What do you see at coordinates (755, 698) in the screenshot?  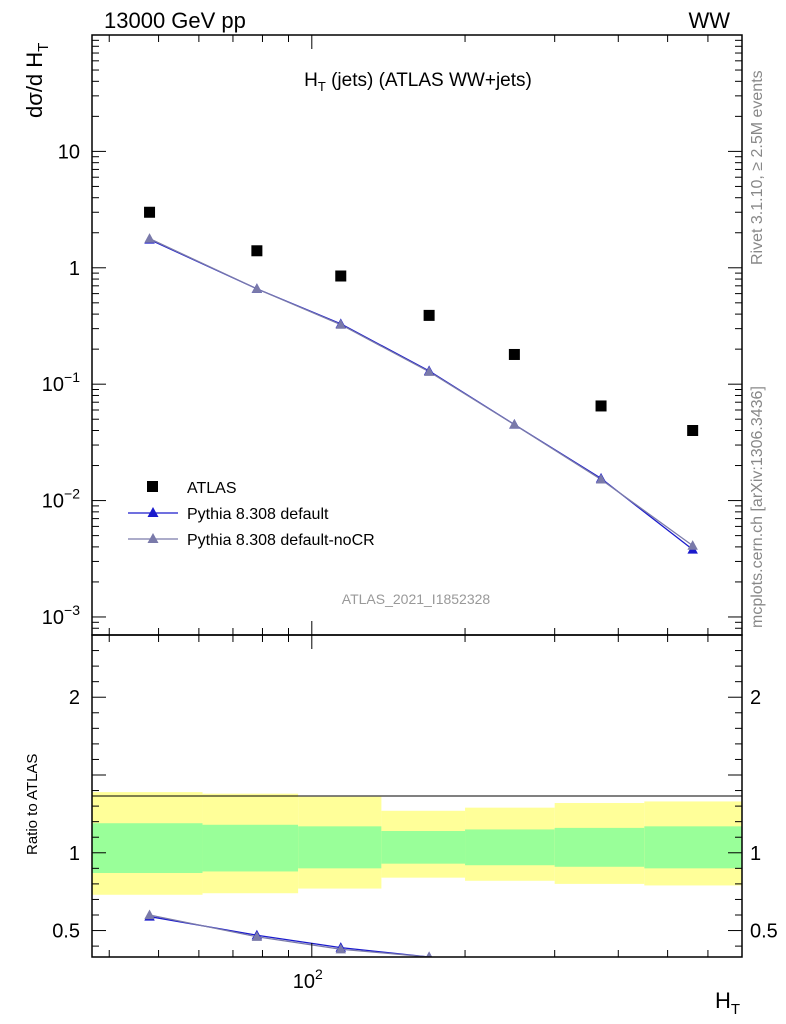 I see `ratio-tick-label-right: 2` at bounding box center [755, 698].